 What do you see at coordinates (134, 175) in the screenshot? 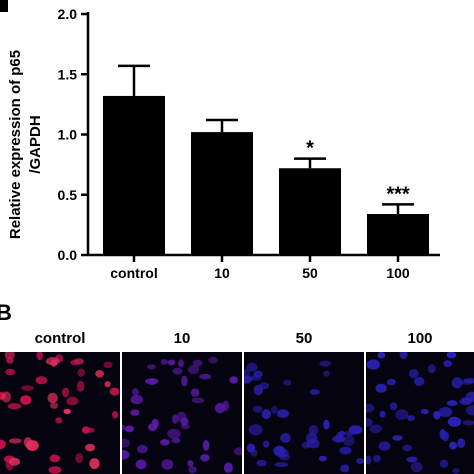
I see `bar-control` at bounding box center [134, 175].